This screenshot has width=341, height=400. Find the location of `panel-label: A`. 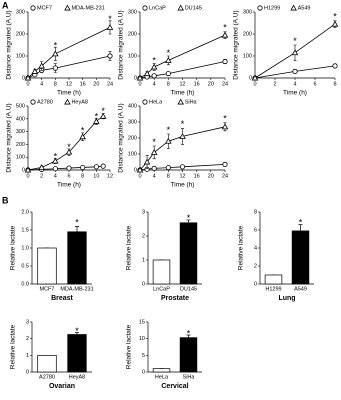

panel-label: A is located at coordinates (5, 5).